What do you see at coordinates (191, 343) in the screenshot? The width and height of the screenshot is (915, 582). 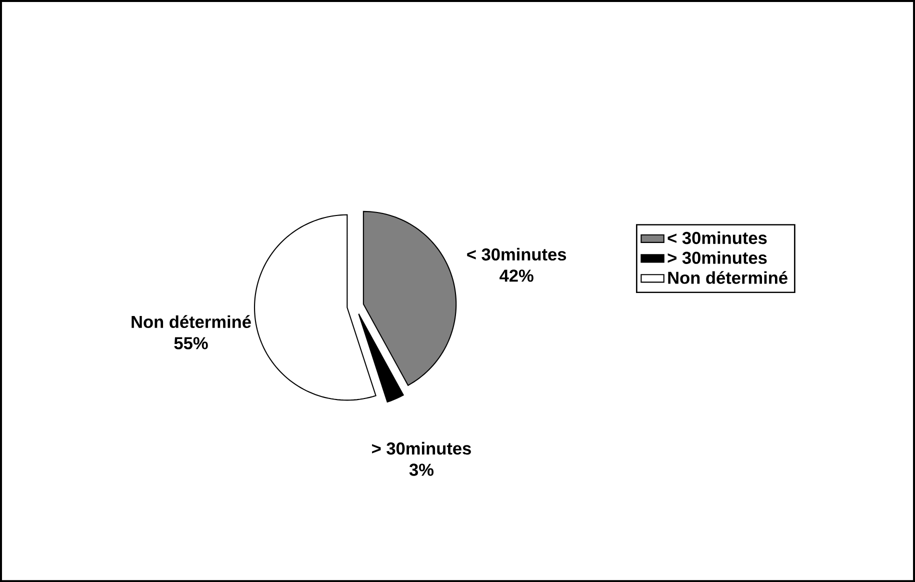 I see `data-label: 55%` at bounding box center [191, 343].